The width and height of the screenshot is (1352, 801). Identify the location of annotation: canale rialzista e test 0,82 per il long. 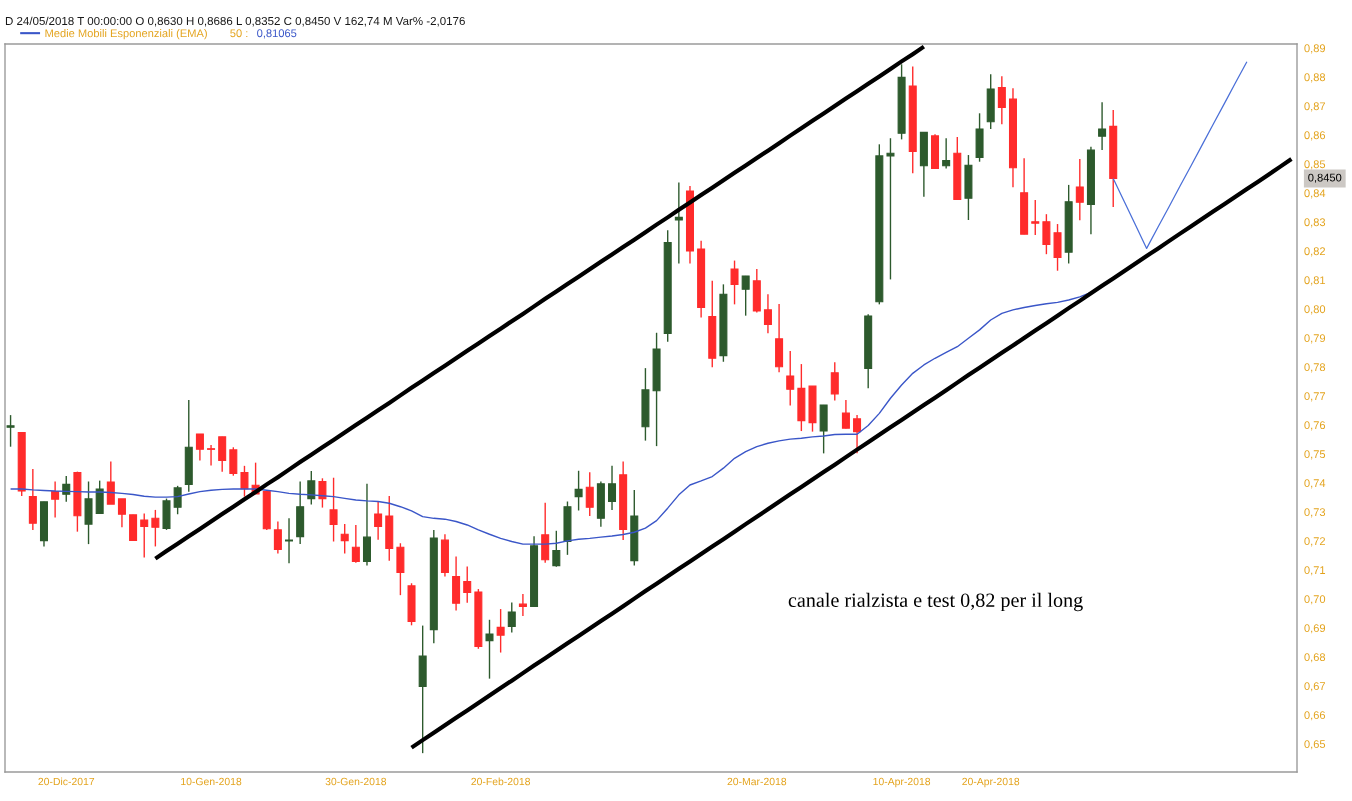
(935, 602).